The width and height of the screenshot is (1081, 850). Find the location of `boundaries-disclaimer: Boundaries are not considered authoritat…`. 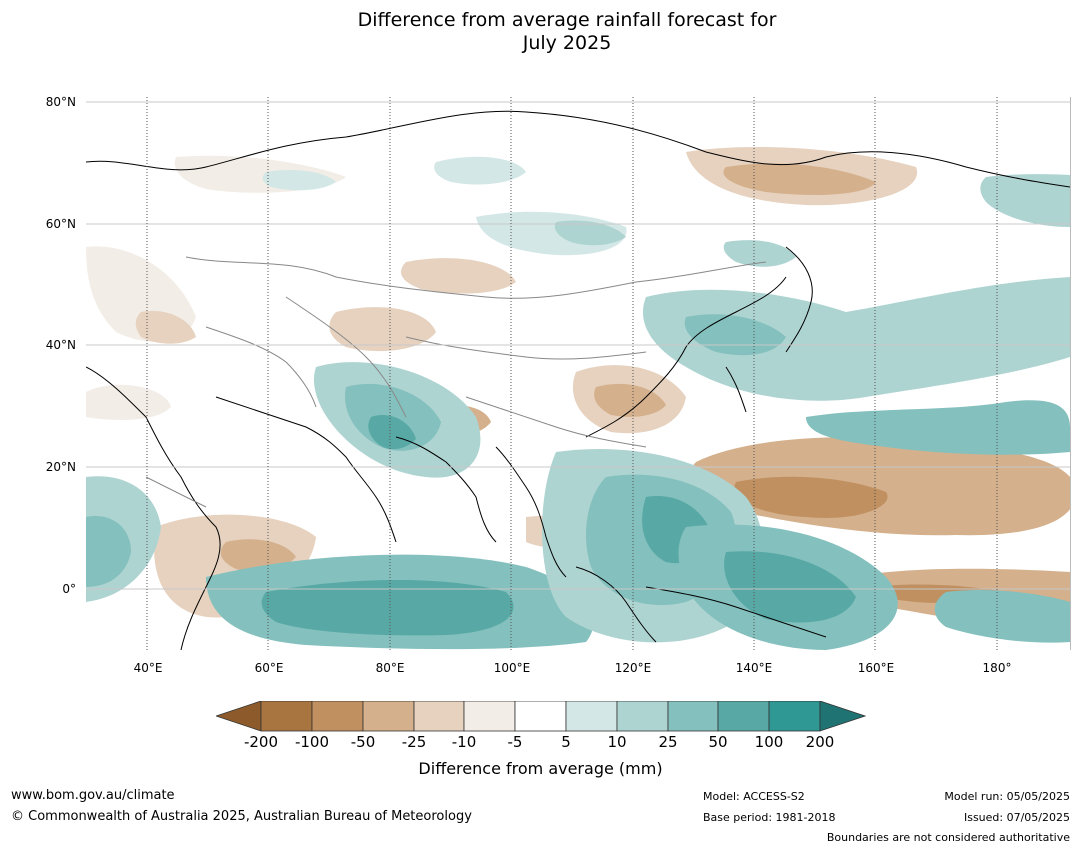

boundaries-disclaimer: Boundaries are not considered authoritat… is located at coordinates (948, 837).